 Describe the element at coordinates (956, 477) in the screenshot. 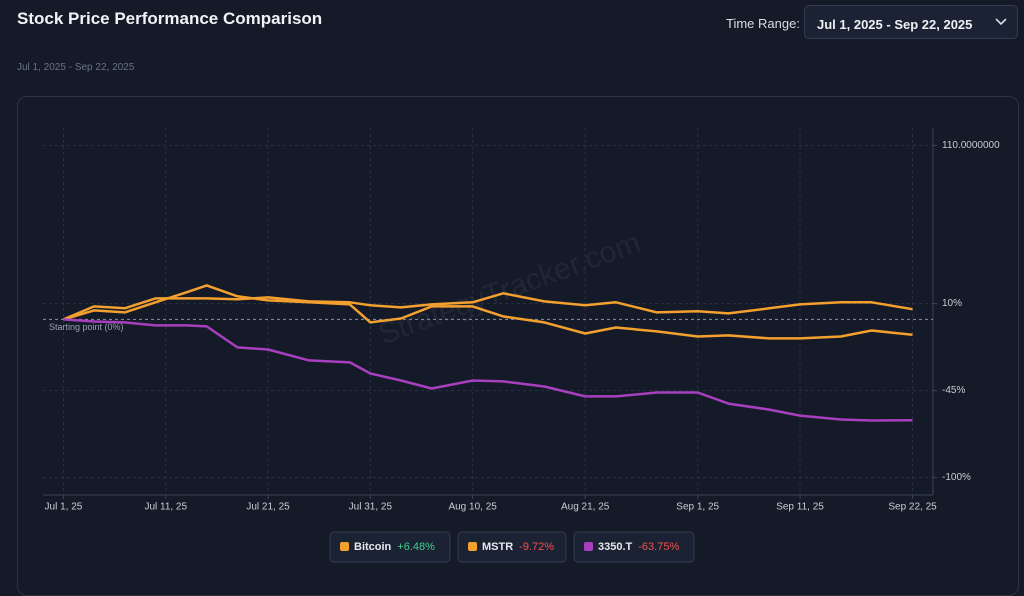

I see `y-tick-label: -100%` at that location.